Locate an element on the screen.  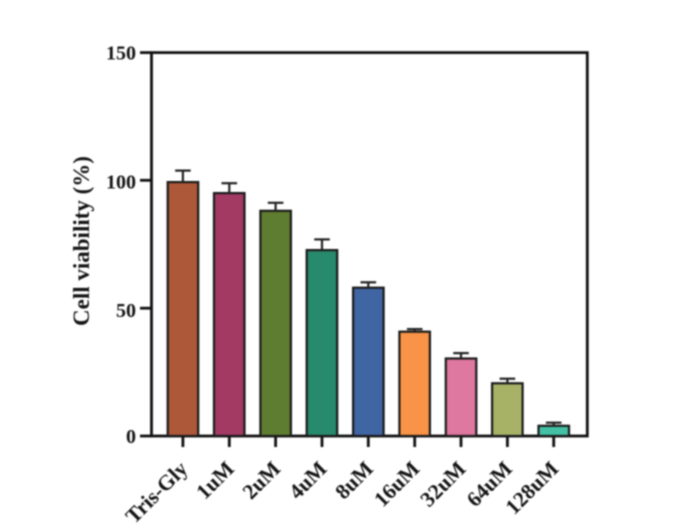
svg-text: 0 is located at coordinates (131, 437).